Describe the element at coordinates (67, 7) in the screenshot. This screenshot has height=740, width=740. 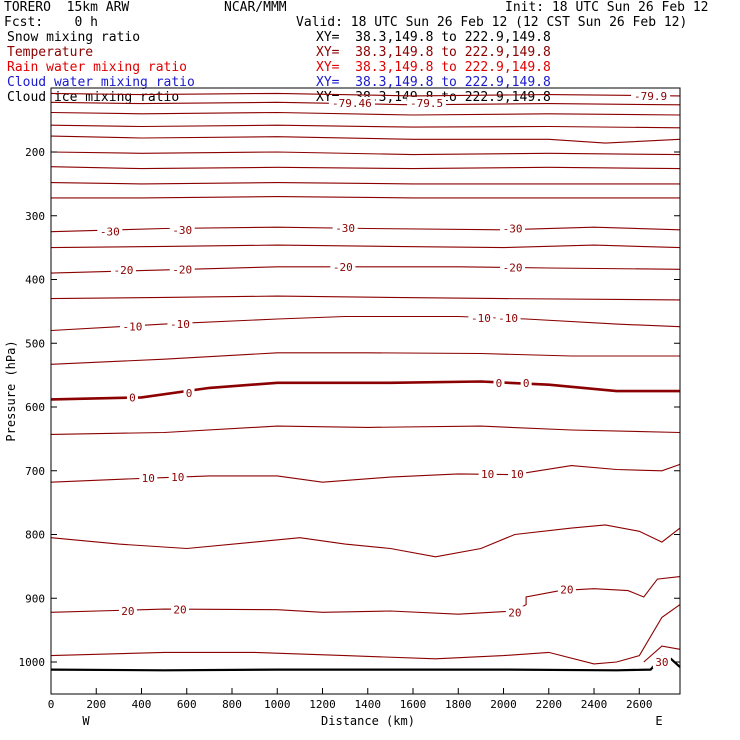
I see `model-title: TORERO 15km ARW` at that location.